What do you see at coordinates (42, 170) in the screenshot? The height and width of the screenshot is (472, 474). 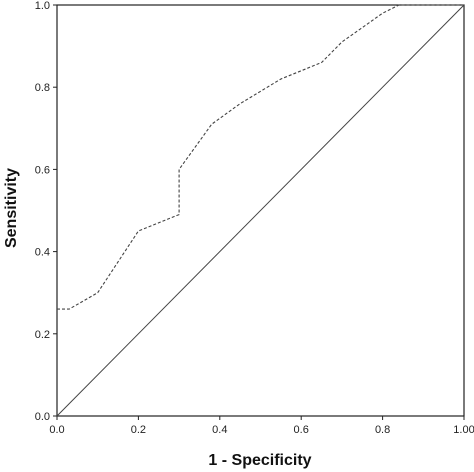 I see `y-tick-label: 0.6` at bounding box center [42, 170].